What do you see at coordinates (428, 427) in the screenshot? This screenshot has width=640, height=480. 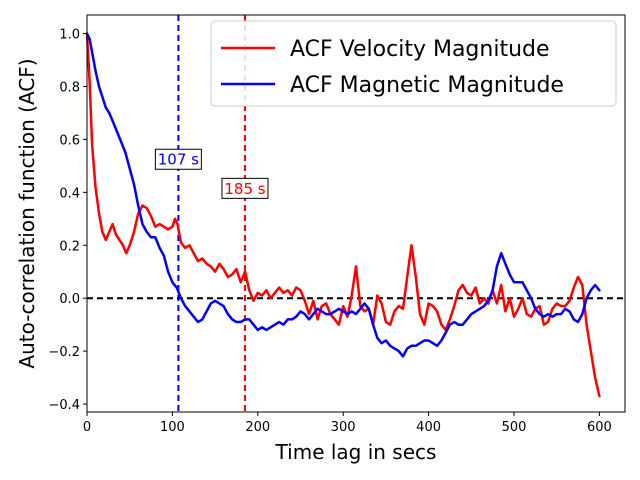 I see `x-tick-label: 400` at bounding box center [428, 427].